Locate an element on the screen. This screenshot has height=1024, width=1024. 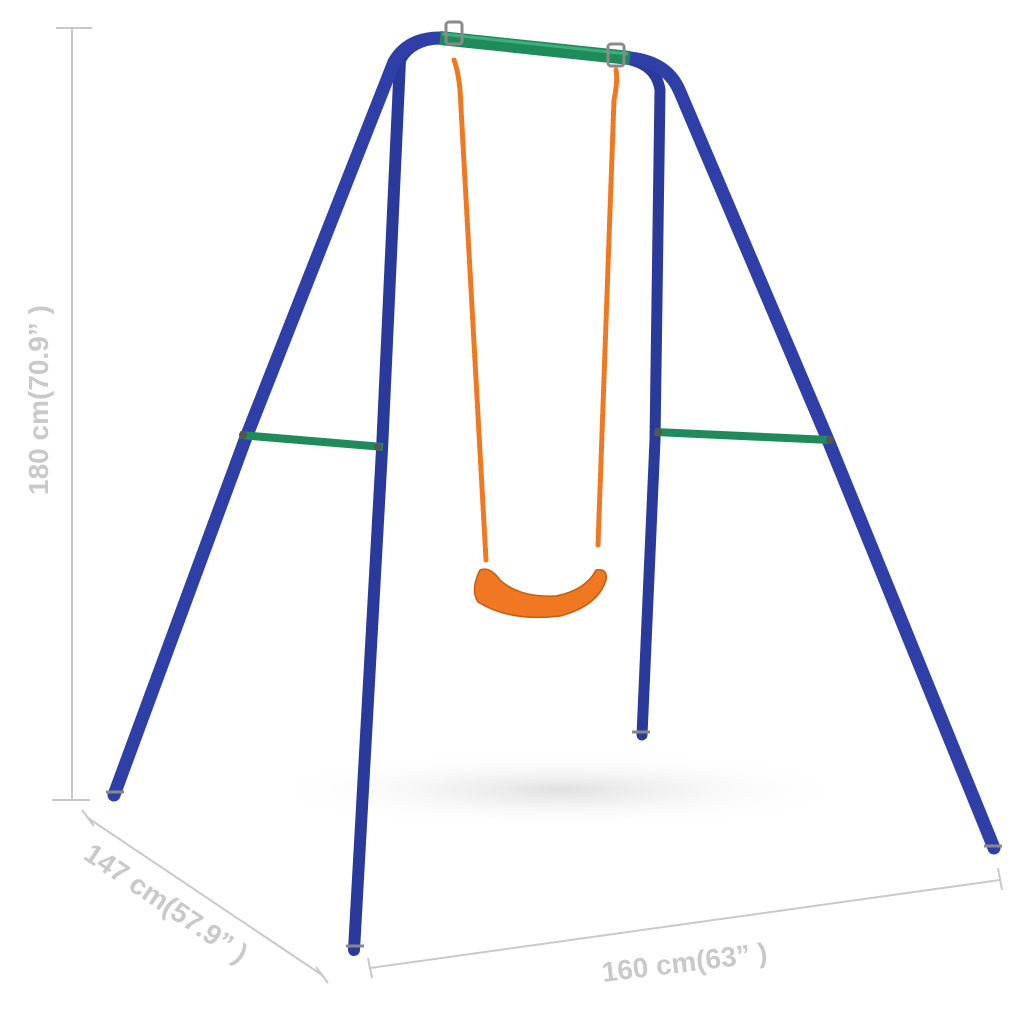
top-crossbar-highlight is located at coordinates (535, 44).